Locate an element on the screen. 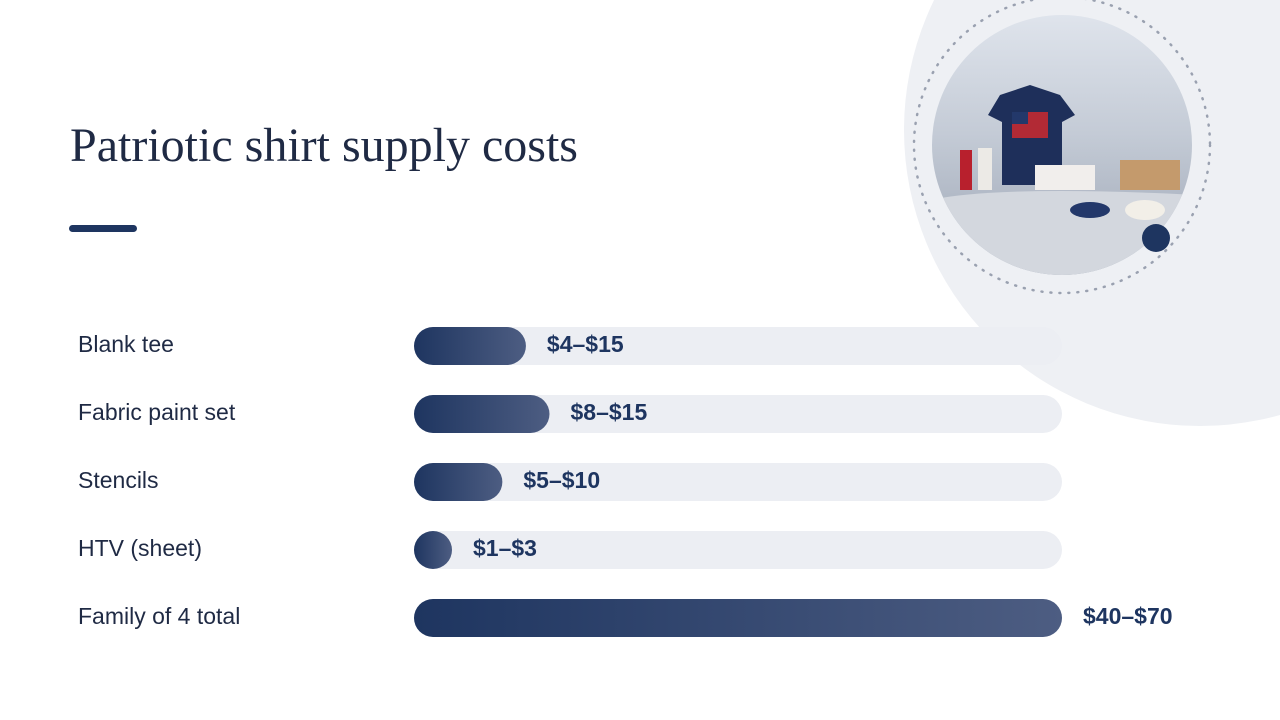 The width and height of the screenshot is (1280, 720). value-label: $1–$3 is located at coordinates (505, 548).